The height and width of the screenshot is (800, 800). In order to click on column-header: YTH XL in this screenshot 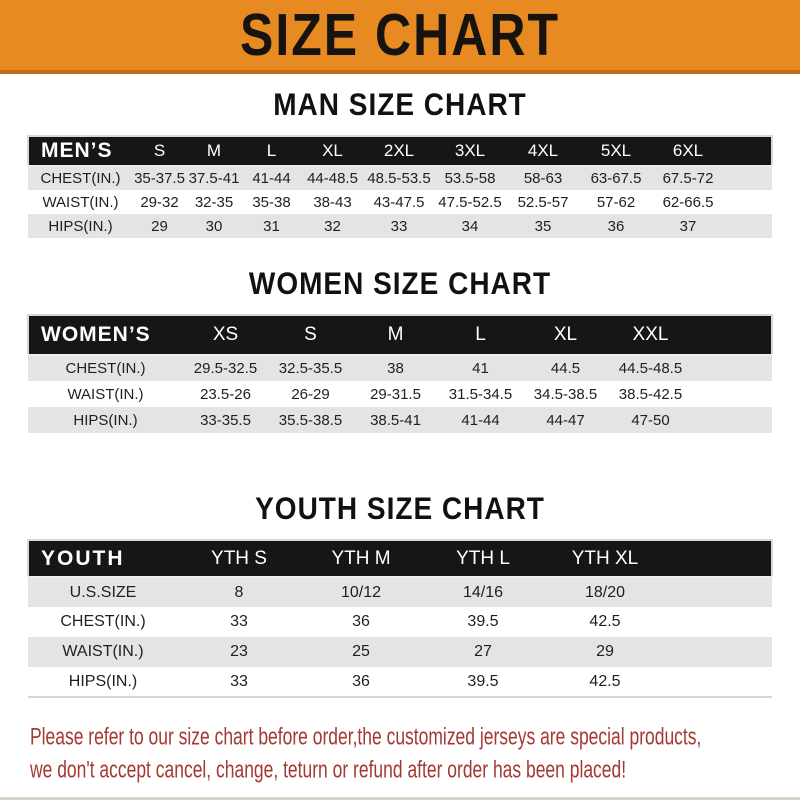, I will do `click(605, 558)`.